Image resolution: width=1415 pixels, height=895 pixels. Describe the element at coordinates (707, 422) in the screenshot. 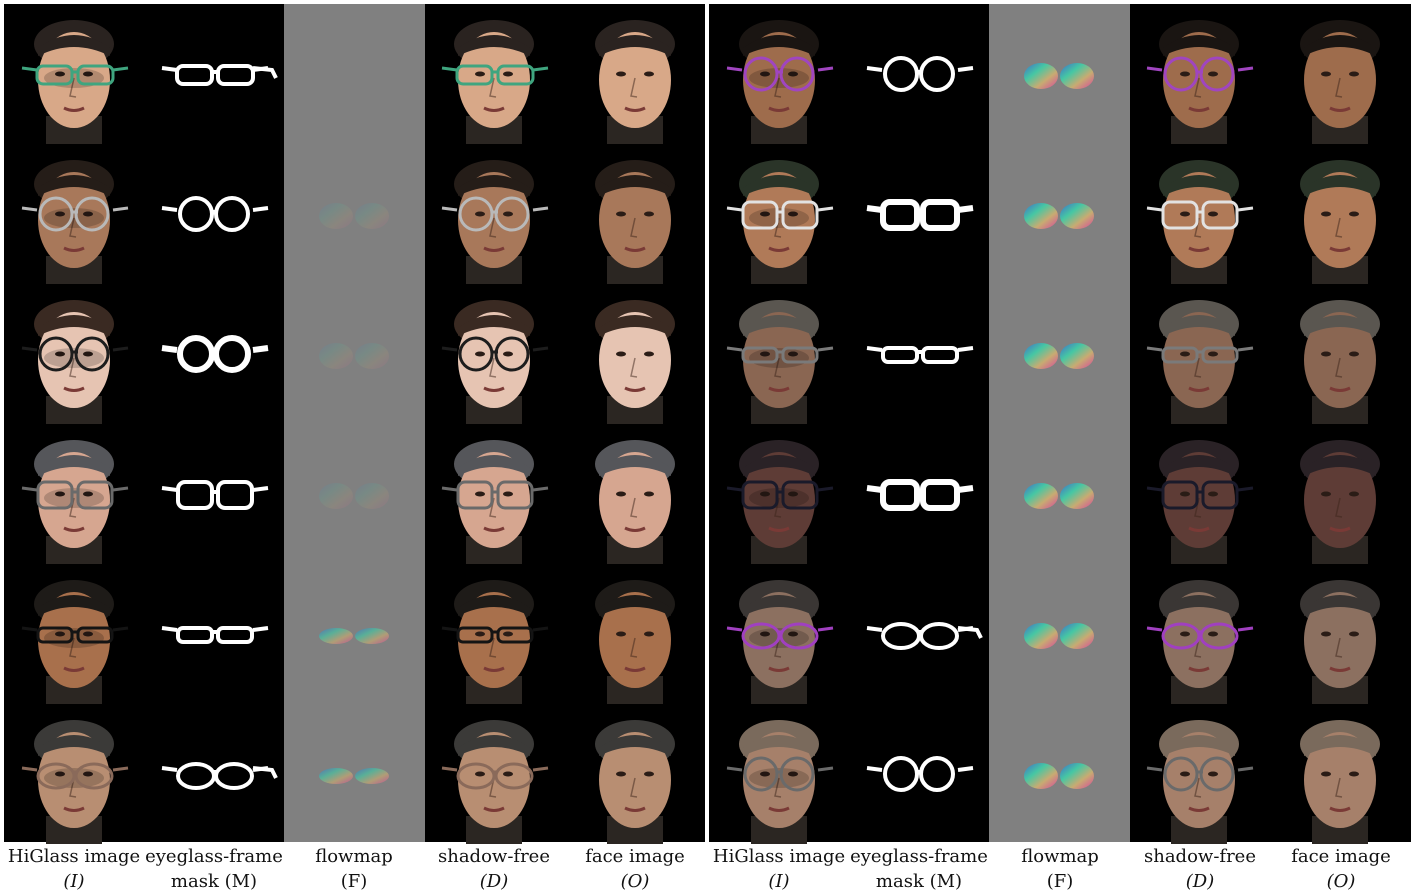

I see `panel-divider` at that location.